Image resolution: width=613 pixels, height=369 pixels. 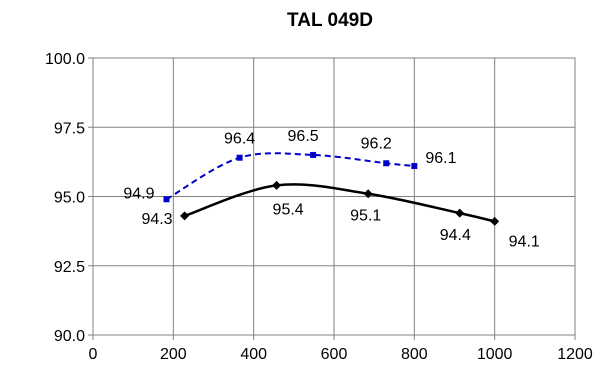 I want to click on y-tick-label: 100.0, so click(x=65, y=59).